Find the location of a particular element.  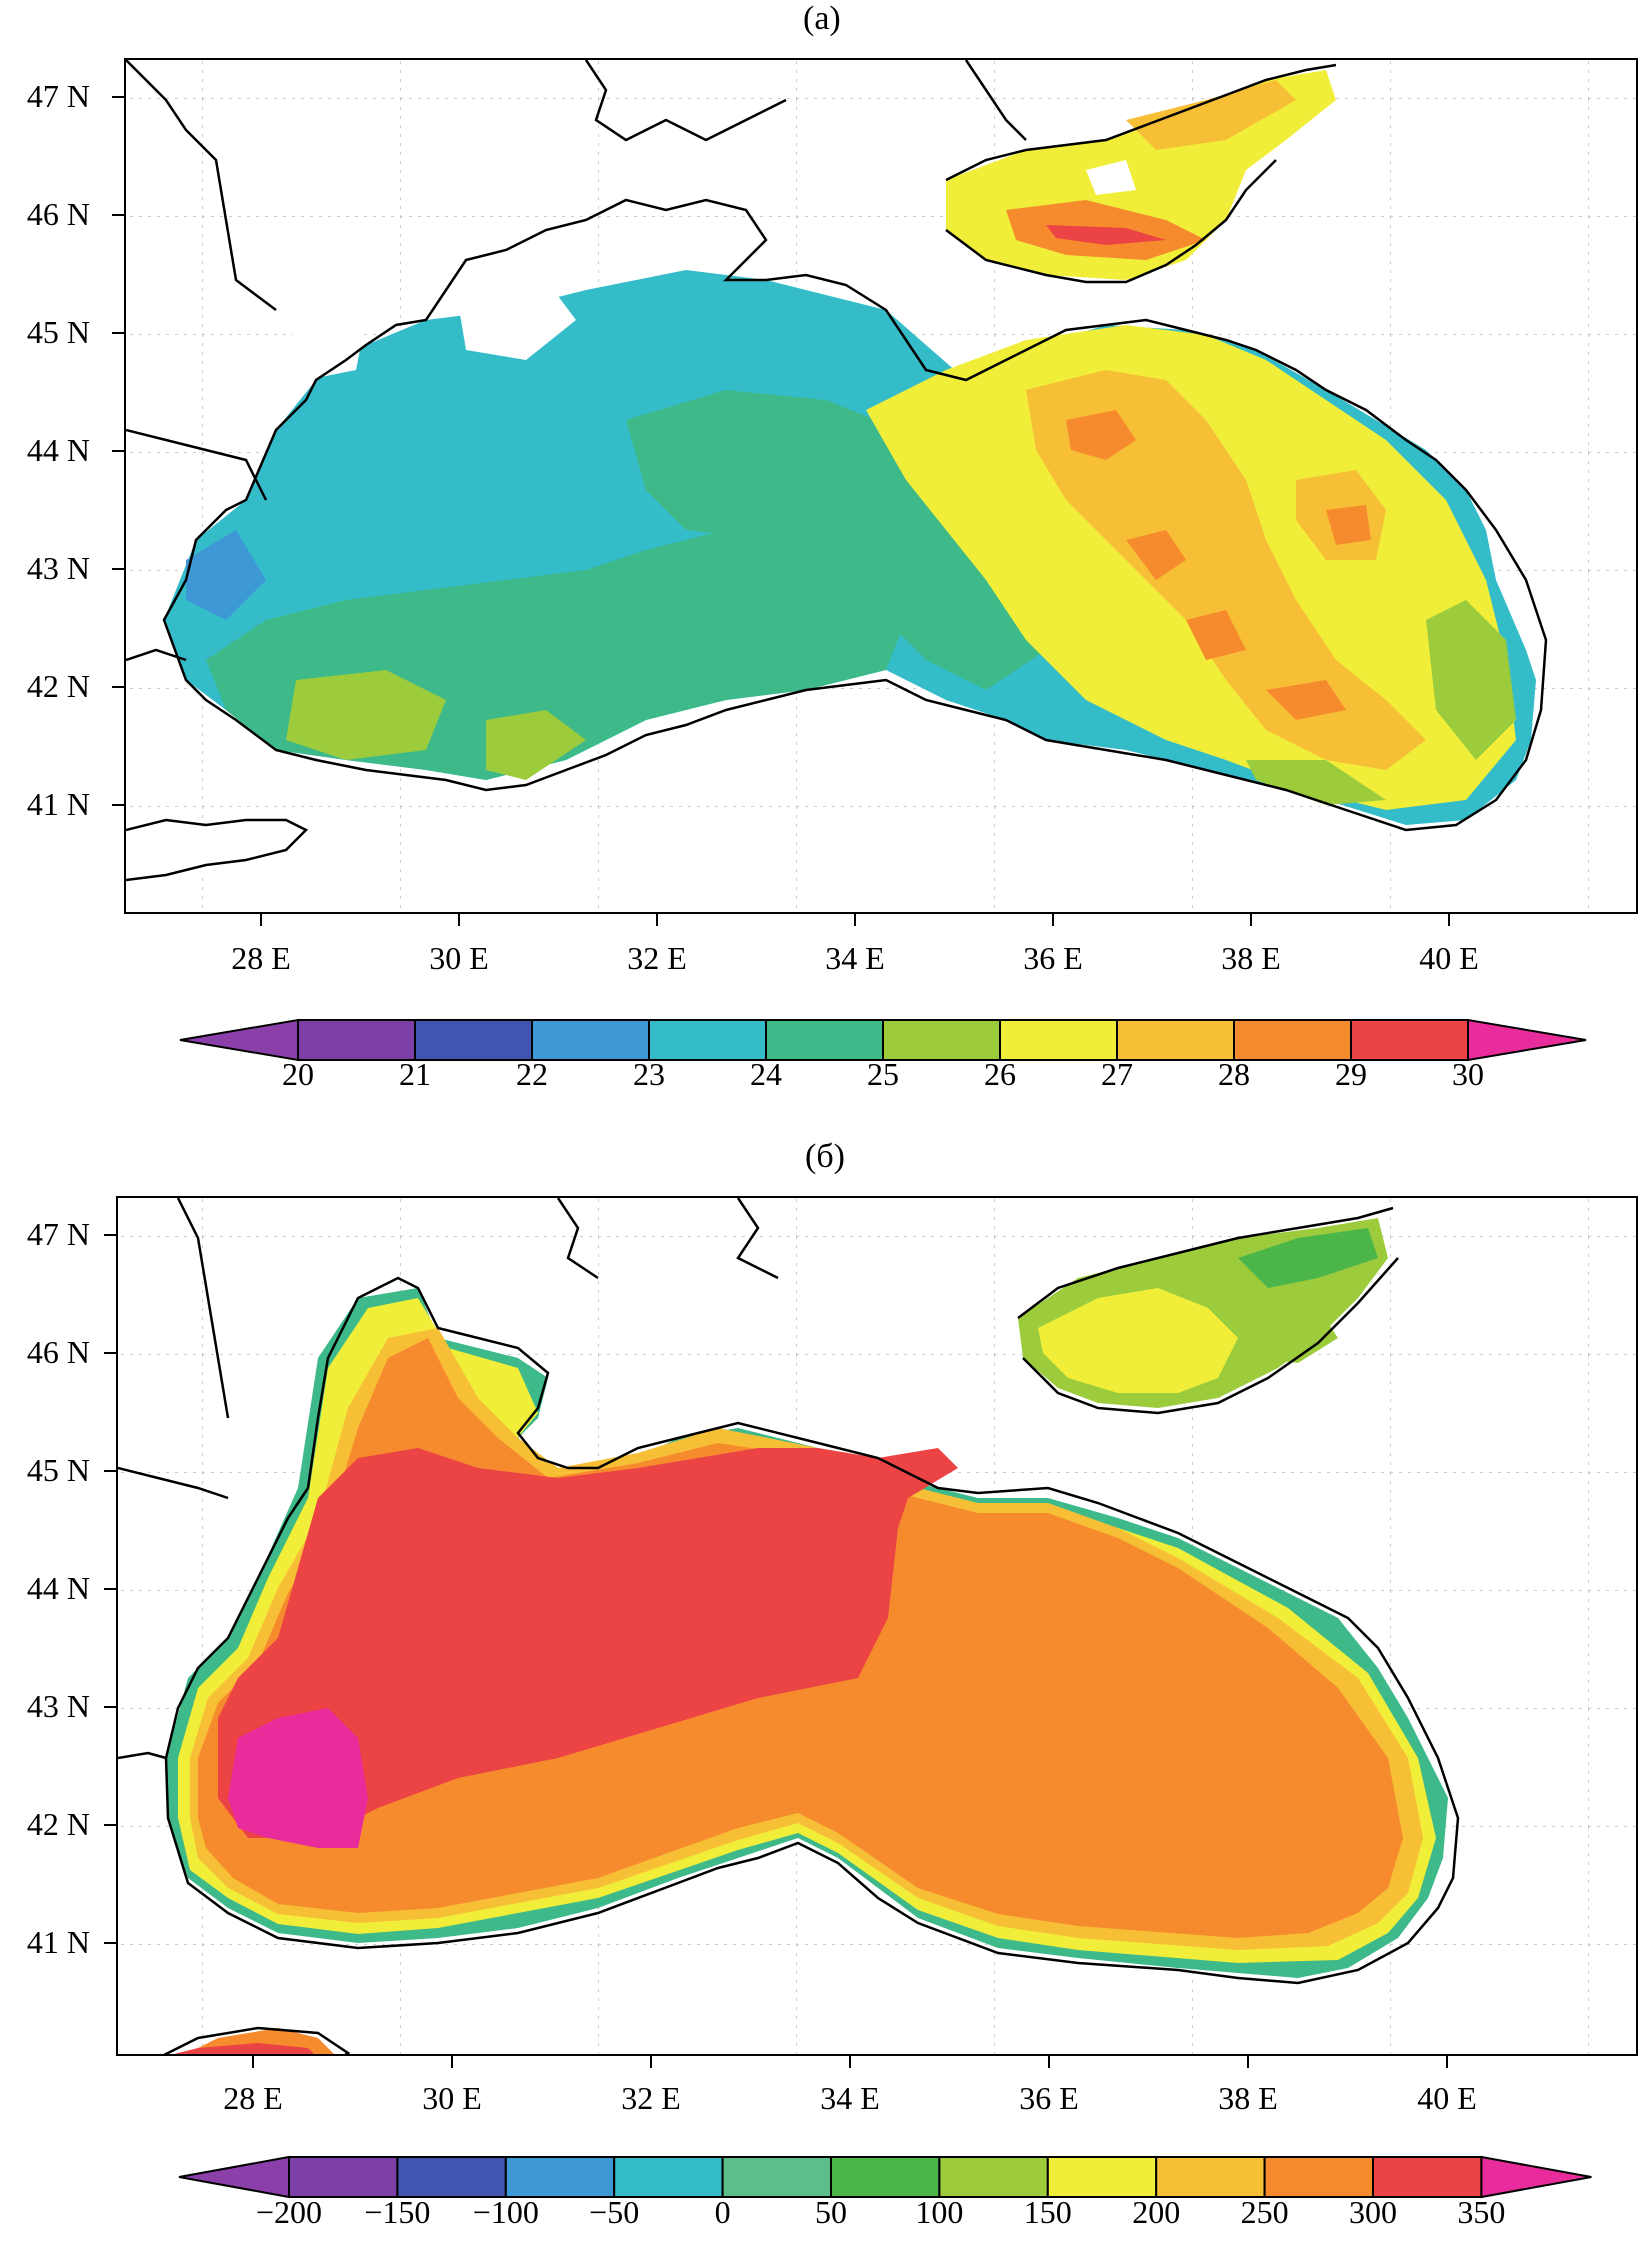

lon-label: 34 E is located at coordinates (850, 2098).